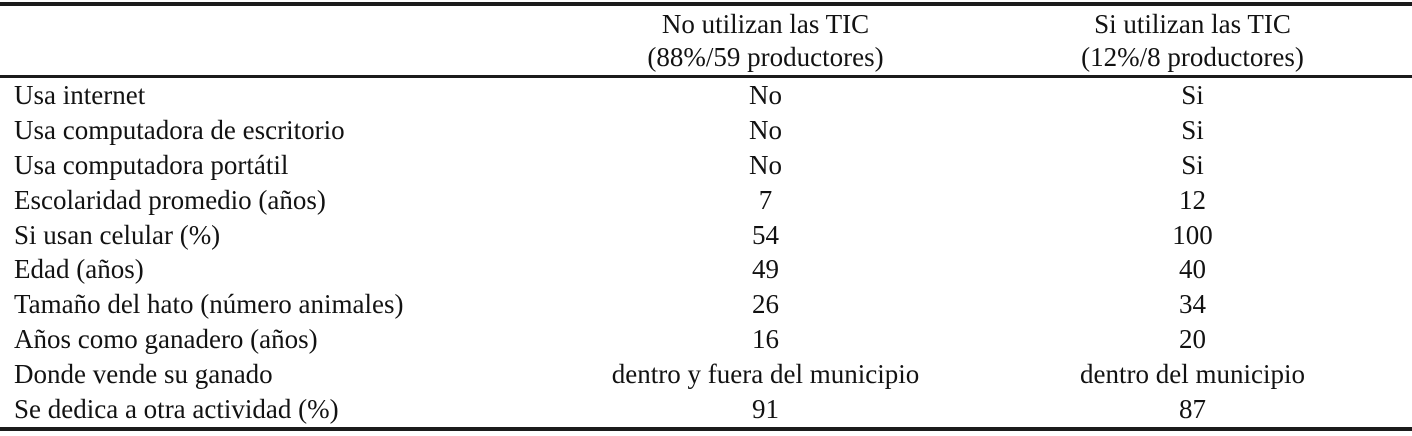  I want to click on column-header-si-tic-line2: (12%/8 productores), so click(1192, 56).